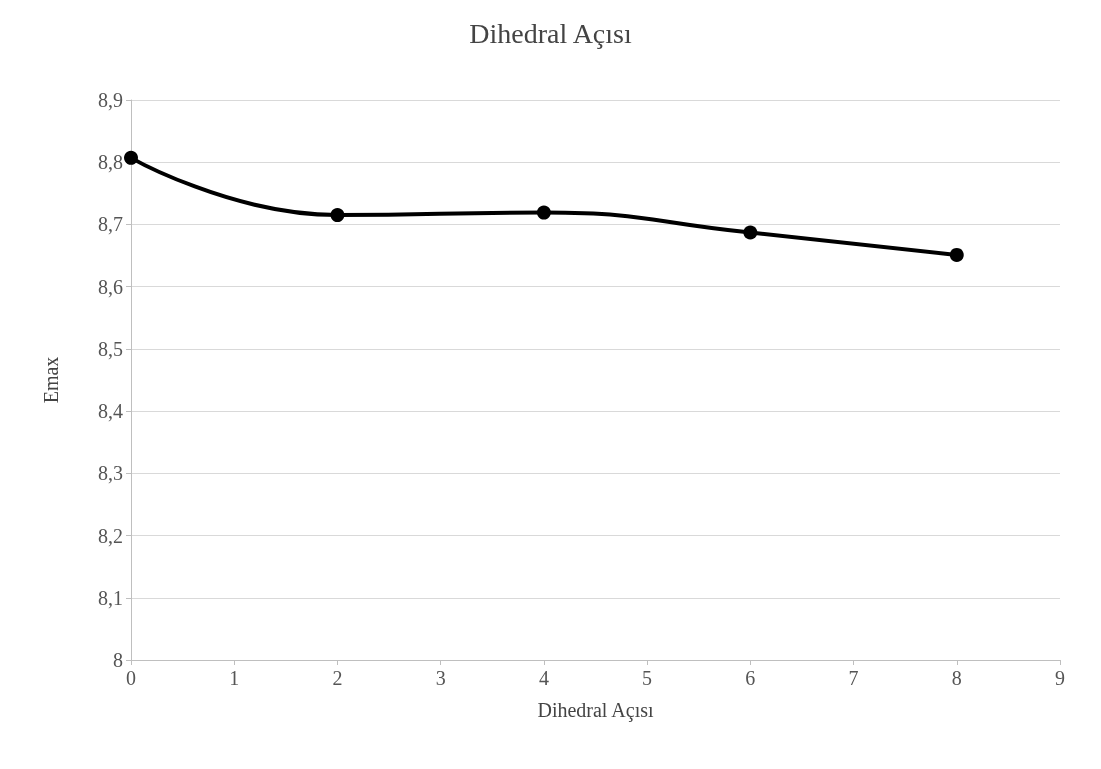  I want to click on y-tick-label: 8, so click(118, 660).